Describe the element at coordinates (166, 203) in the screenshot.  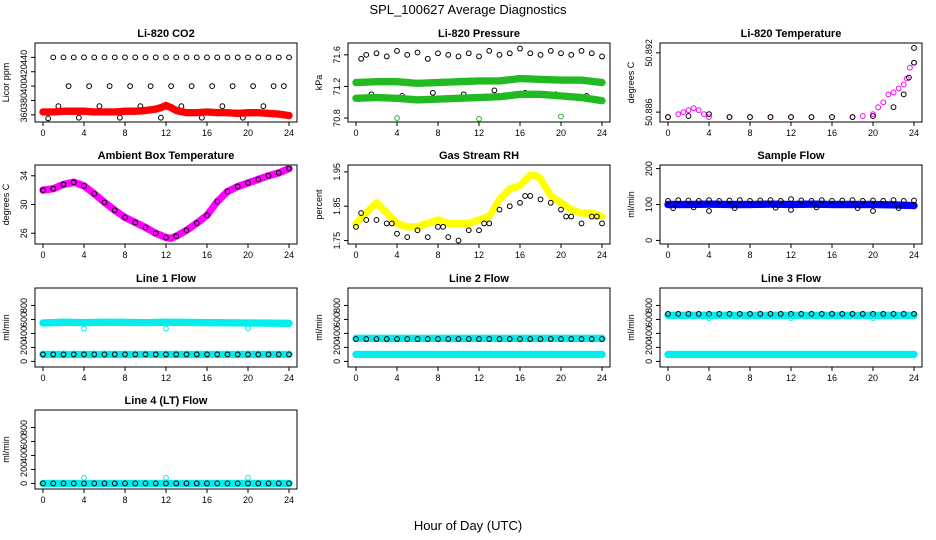
I see `marks` at that location.